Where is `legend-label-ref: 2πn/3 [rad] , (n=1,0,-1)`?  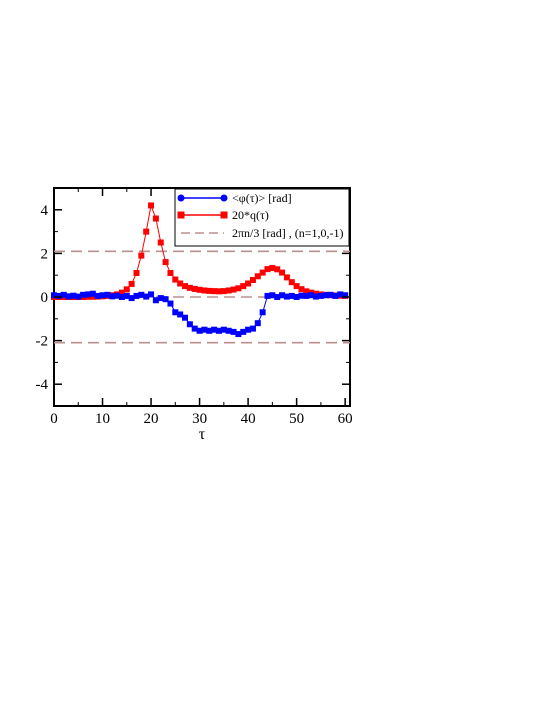 legend-label-ref: 2πn/3 [rad] , (n=1,0,-1) is located at coordinates (287, 233).